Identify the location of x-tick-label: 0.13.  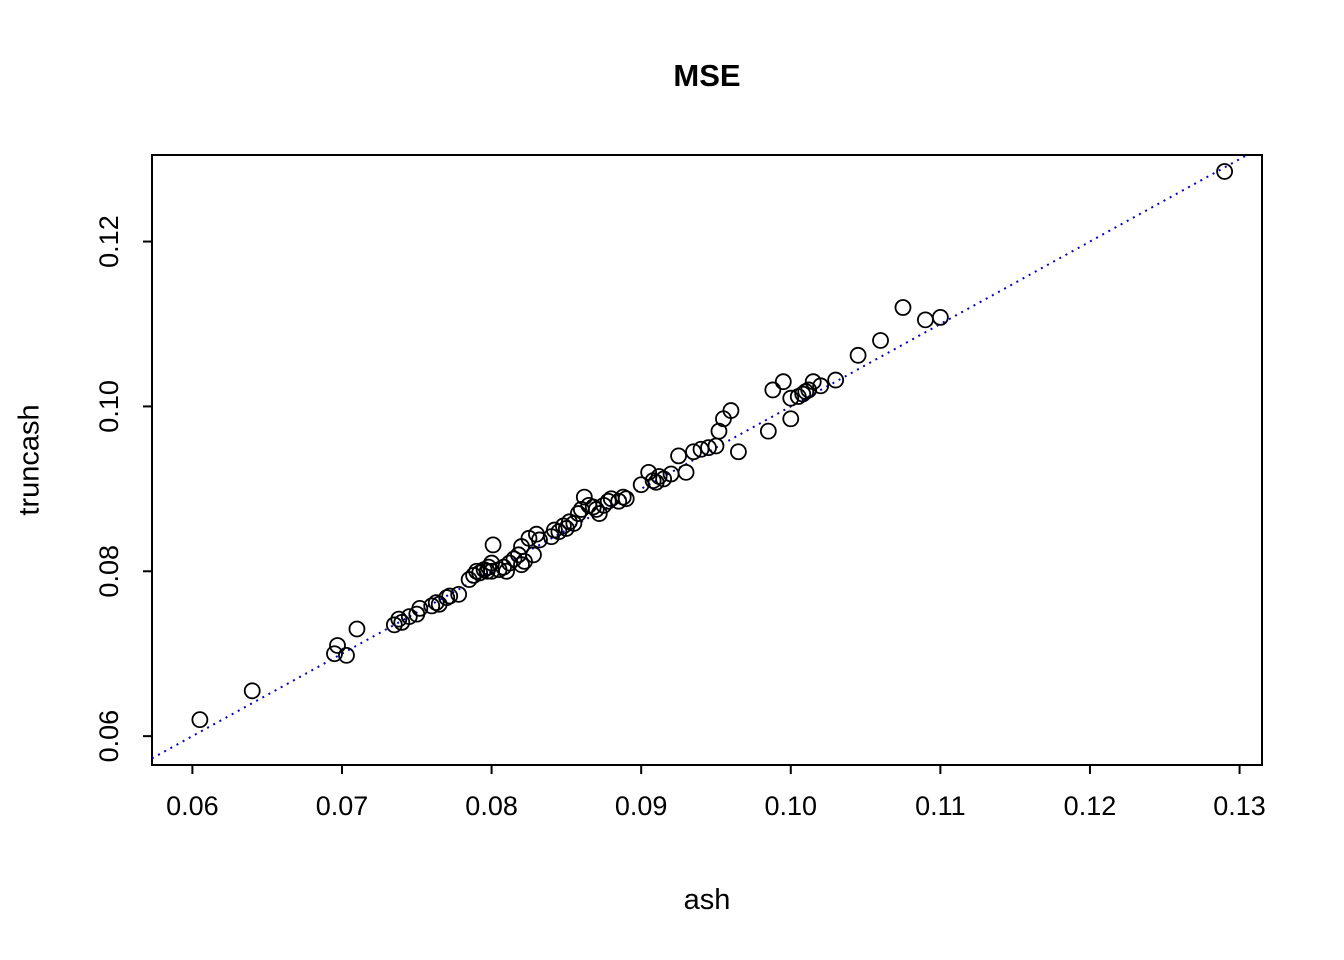
(1239, 806).